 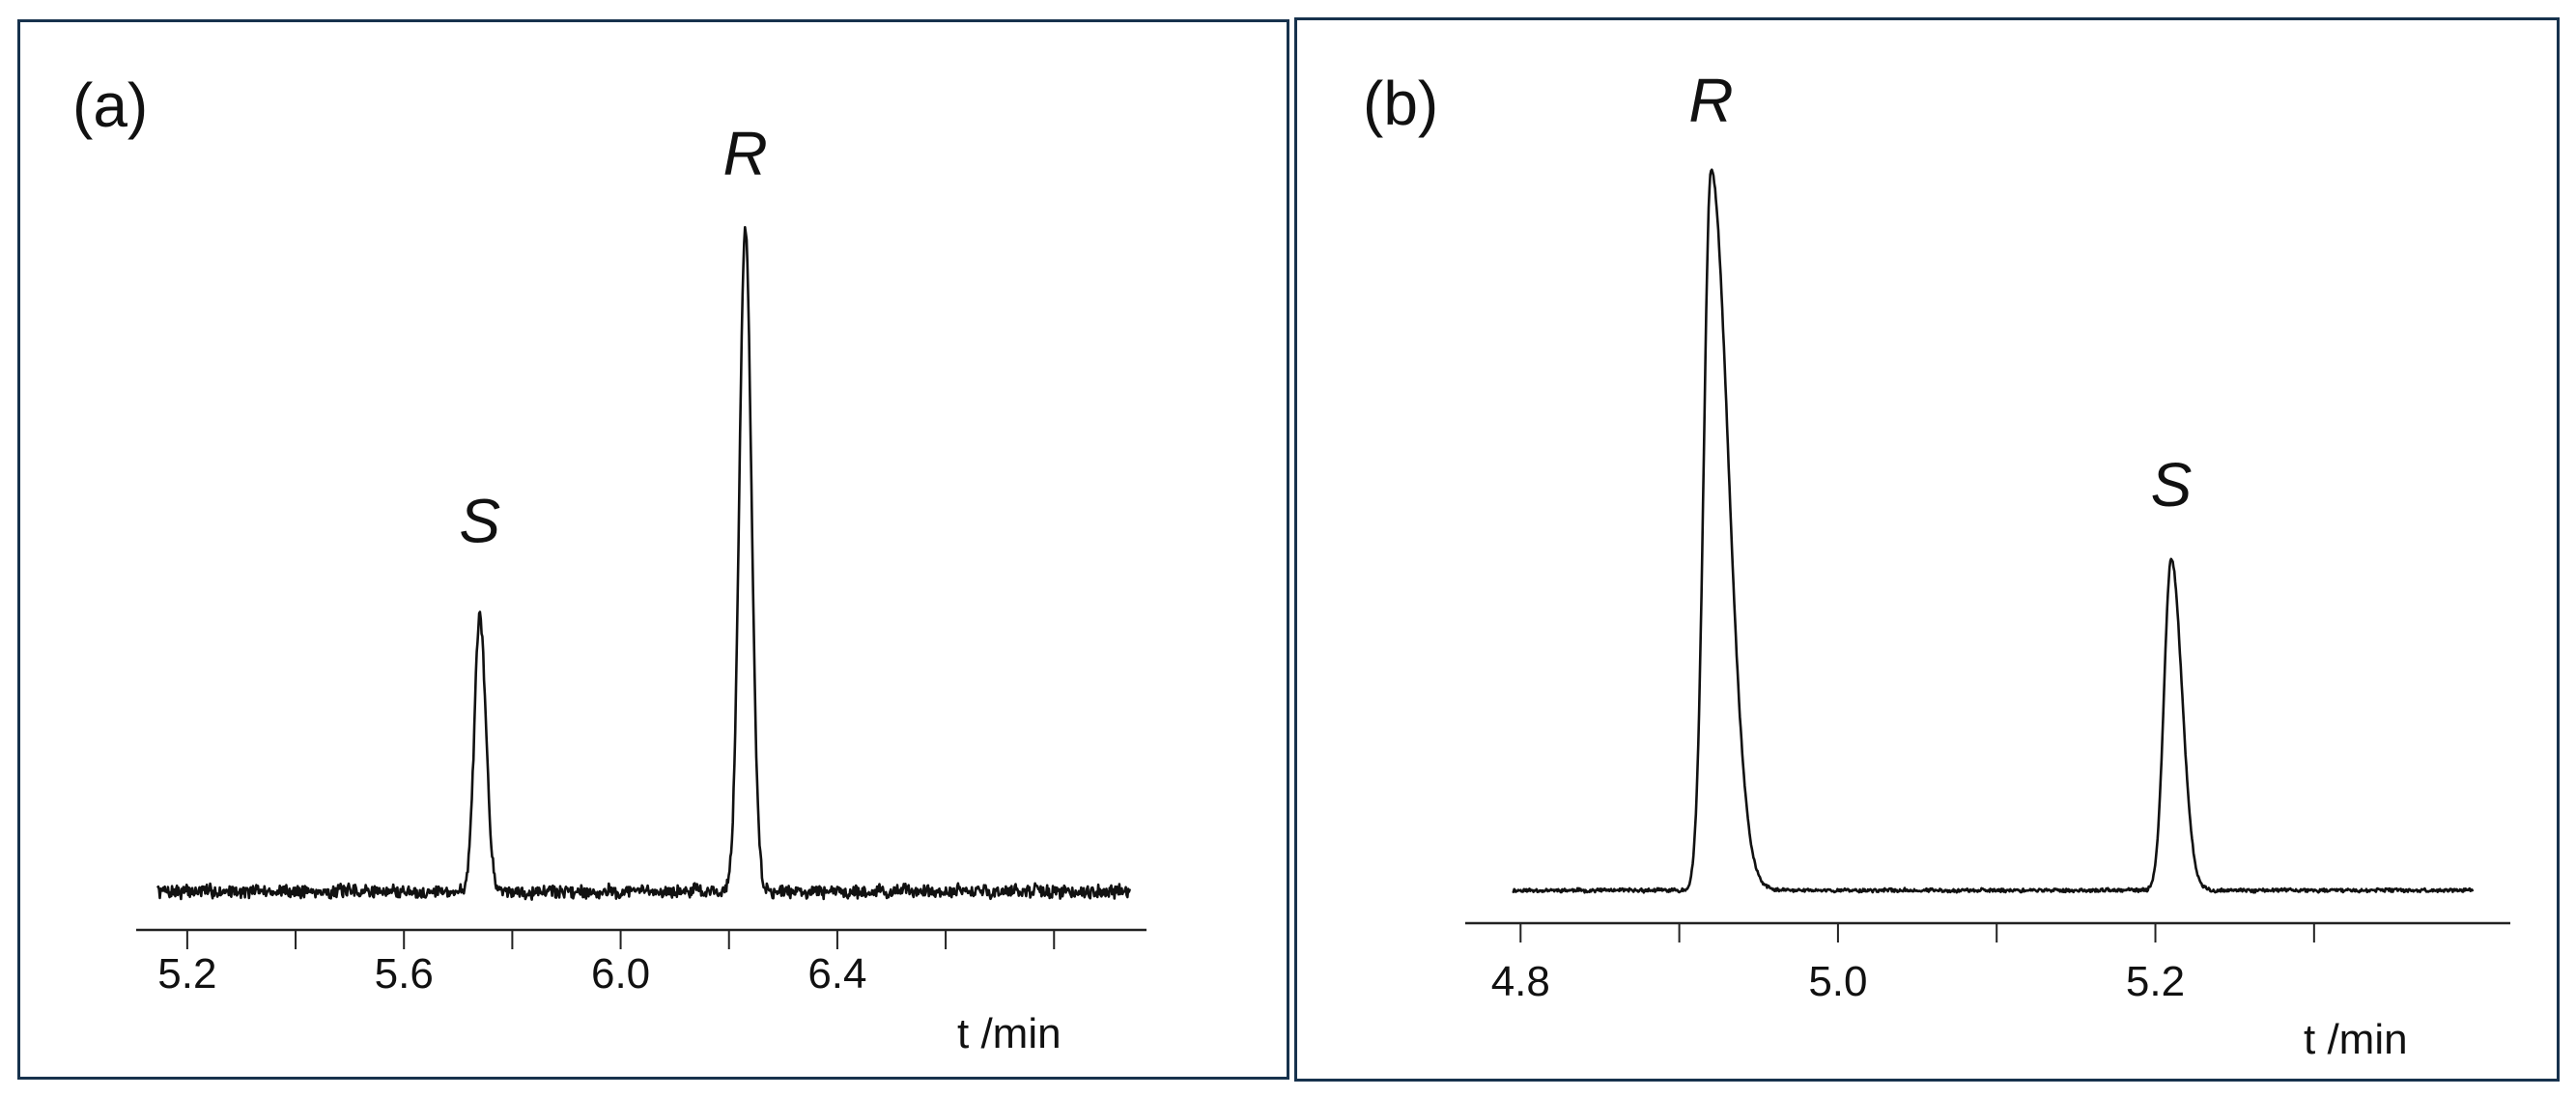 I want to click on x-tick-label: 5.6, so click(x=404, y=974).